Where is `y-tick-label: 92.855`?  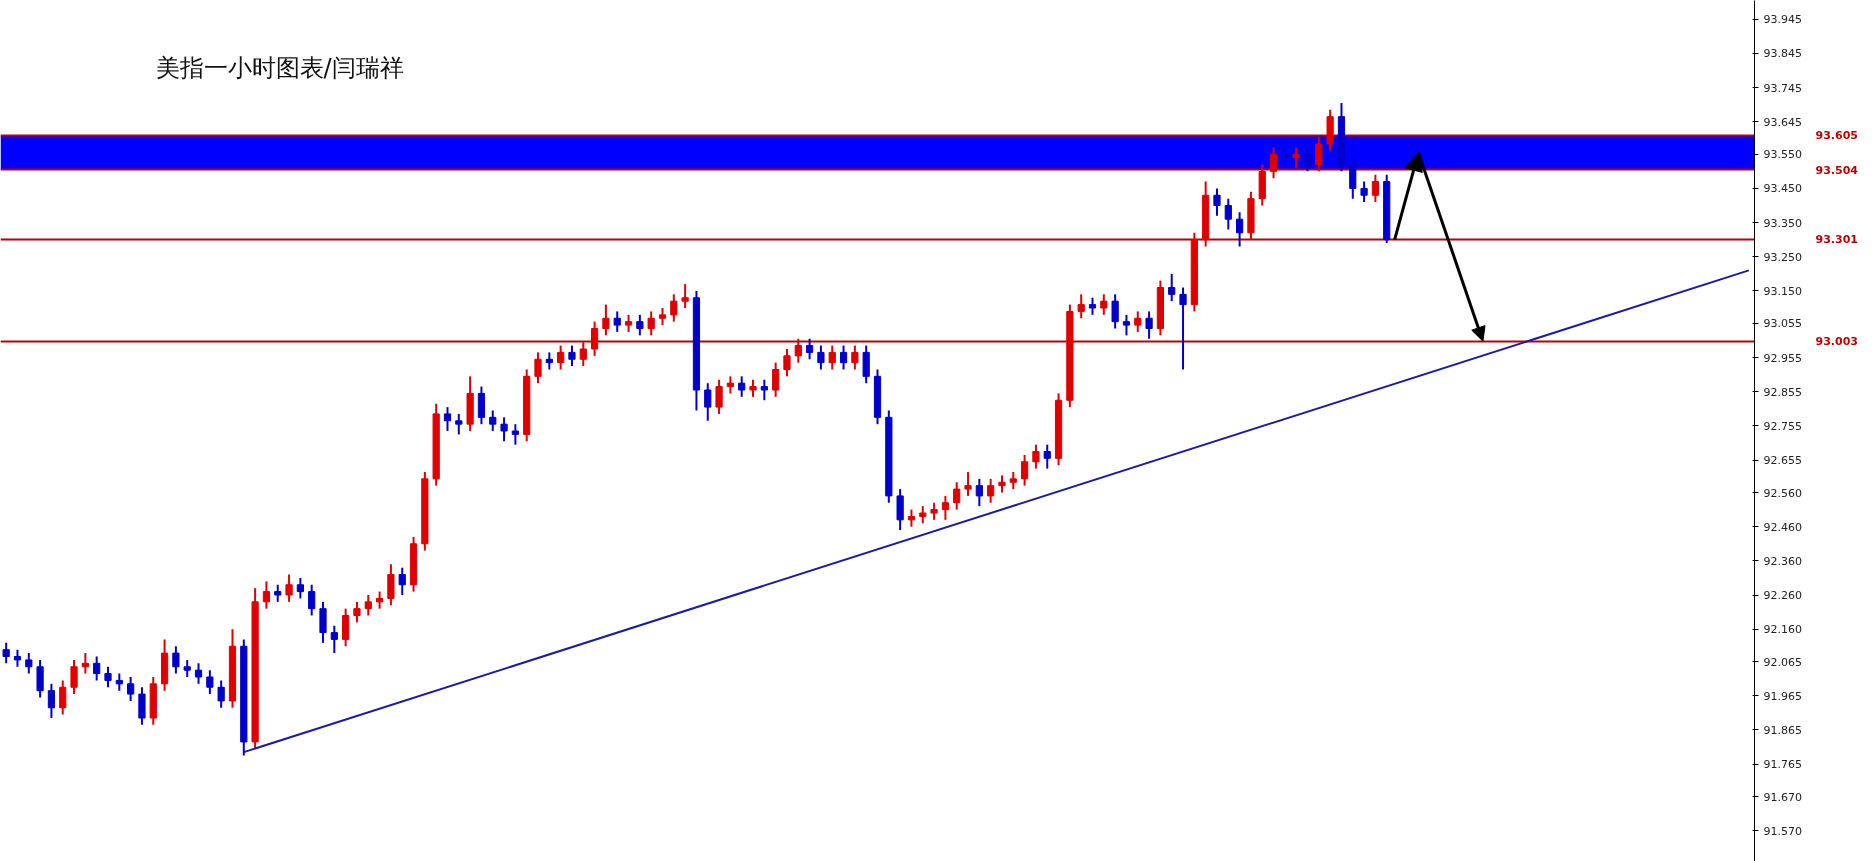
y-tick-label: 92.855 is located at coordinates (1782, 392).